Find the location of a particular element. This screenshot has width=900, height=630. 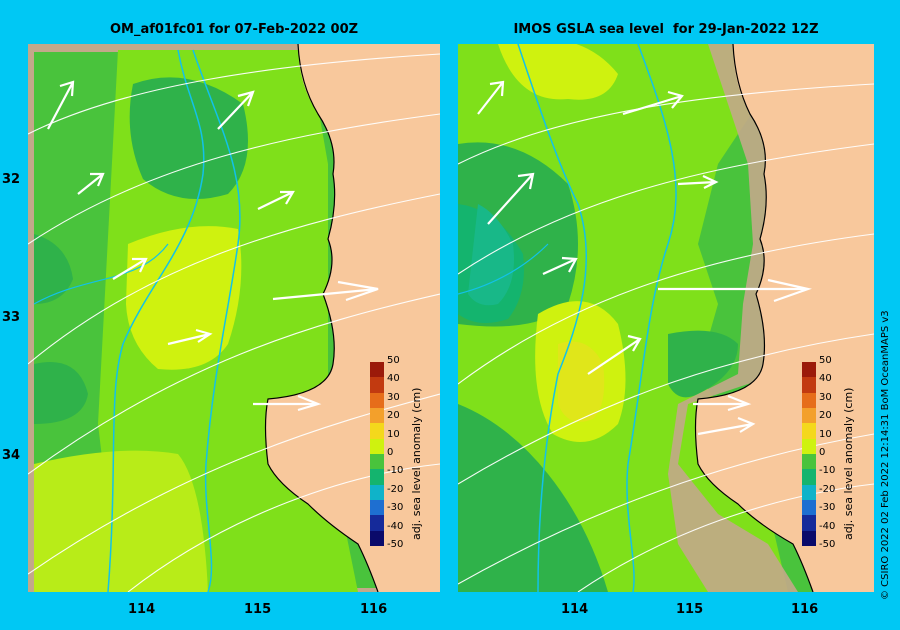

left-colorbar-label: -40 is located at coordinates (395, 526).